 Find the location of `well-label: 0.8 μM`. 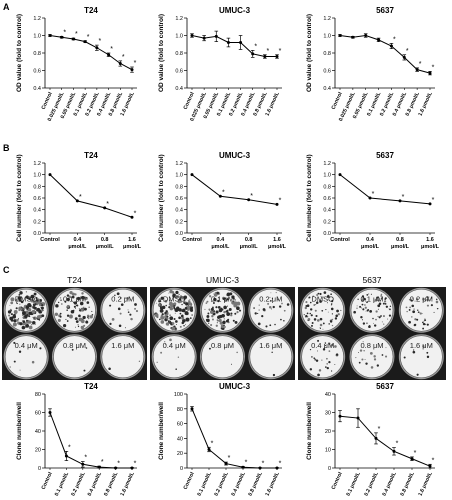

well-label: 0.8 μM is located at coordinates (371, 345).